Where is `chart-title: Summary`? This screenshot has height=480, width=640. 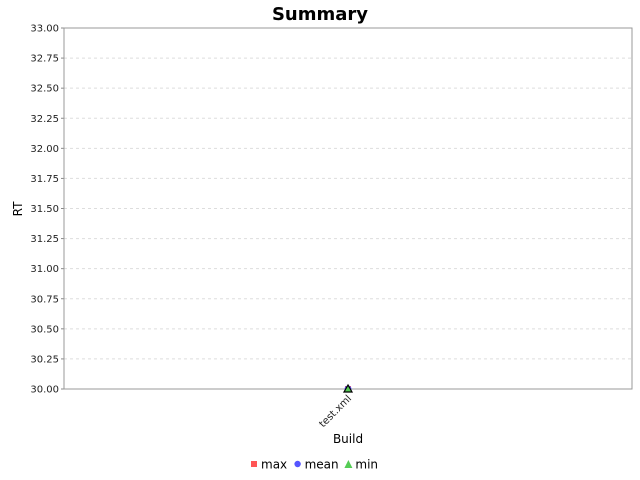 chart-title: Summary is located at coordinates (320, 14).